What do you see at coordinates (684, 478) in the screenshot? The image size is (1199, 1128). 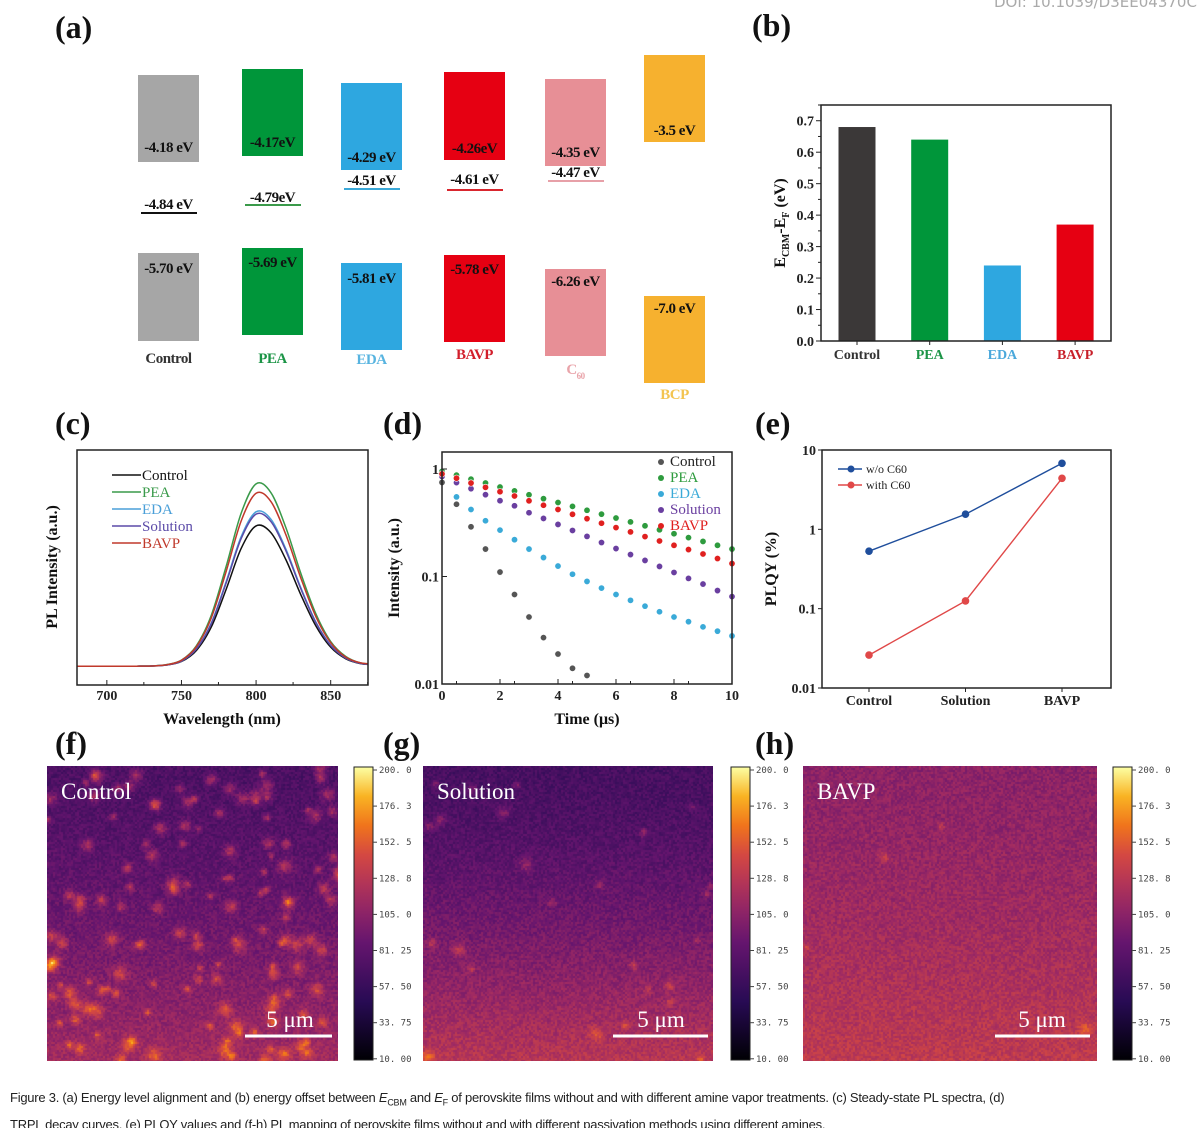 I see `legend-label: PEA` at bounding box center [684, 478].